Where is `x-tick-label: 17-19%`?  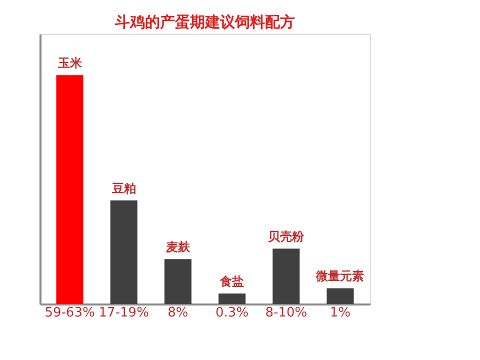
x-tick-label: 17-19% is located at coordinates (123, 313).